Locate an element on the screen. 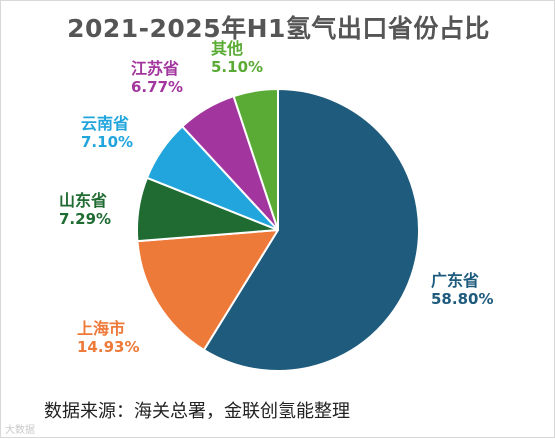  slice-label-yunnan: 云南省 7.10% is located at coordinates (107, 133).